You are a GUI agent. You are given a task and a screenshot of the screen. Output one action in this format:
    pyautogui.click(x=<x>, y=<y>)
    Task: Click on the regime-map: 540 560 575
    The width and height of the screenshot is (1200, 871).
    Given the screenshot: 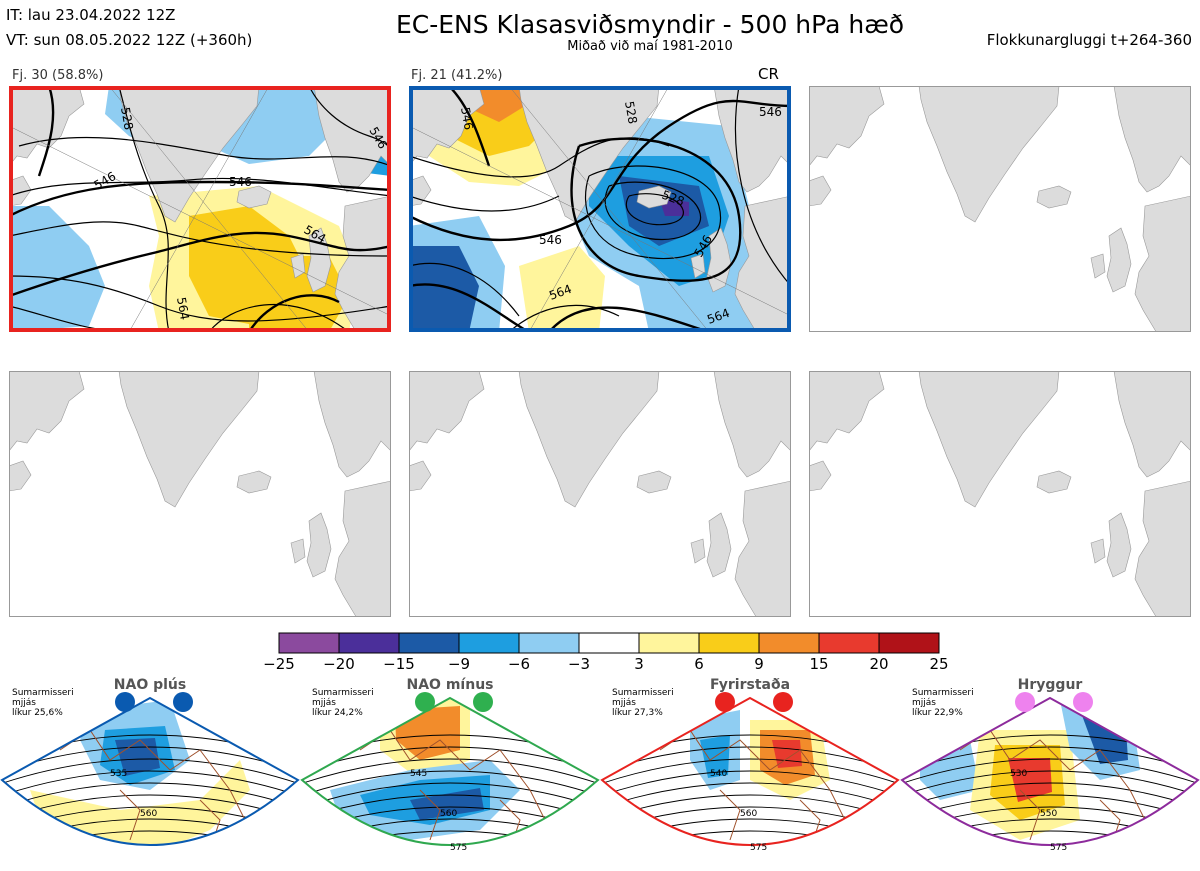 What is the action you would take?
    pyautogui.click(x=750, y=772)
    